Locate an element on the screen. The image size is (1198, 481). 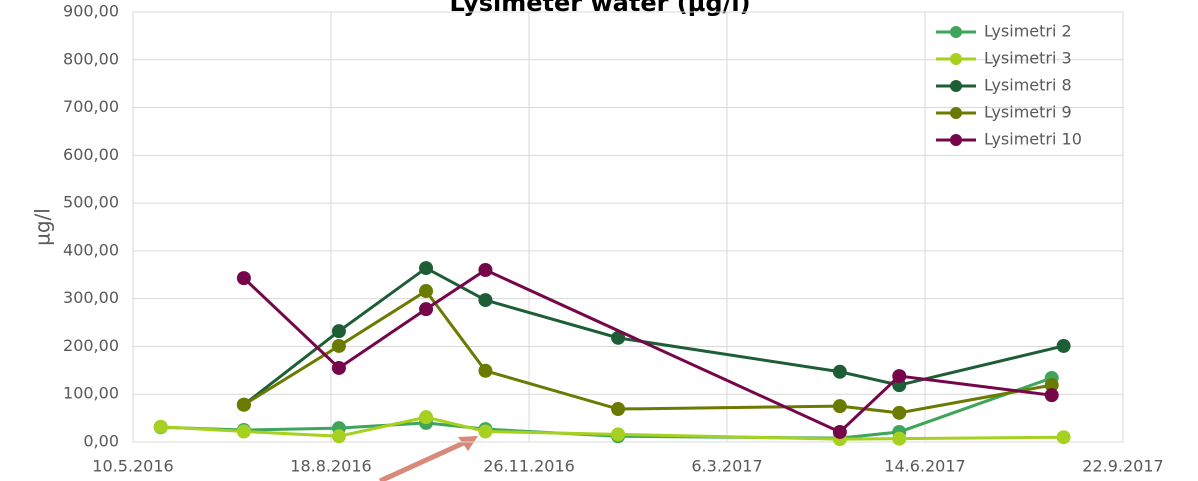
x-tick-label: 18.8.2016 is located at coordinates (330, 466).